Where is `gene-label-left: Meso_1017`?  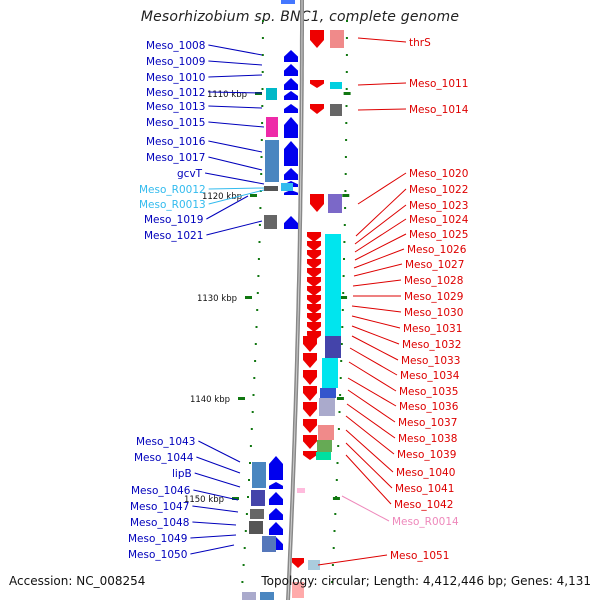 gene-label-left: Meso_1017 is located at coordinates (175, 158).